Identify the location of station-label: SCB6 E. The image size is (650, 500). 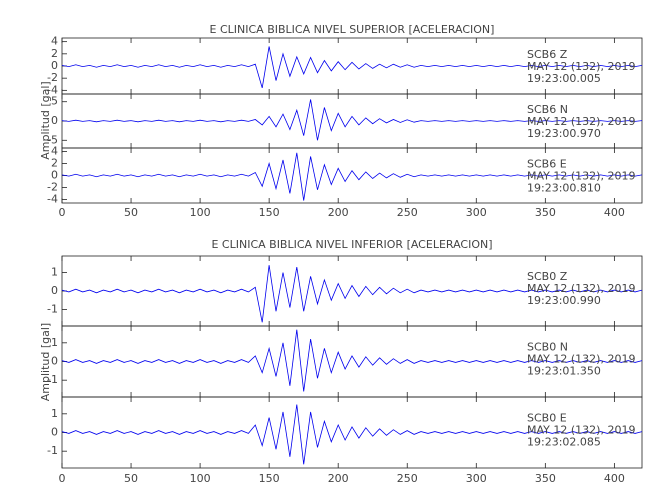
(547, 164).